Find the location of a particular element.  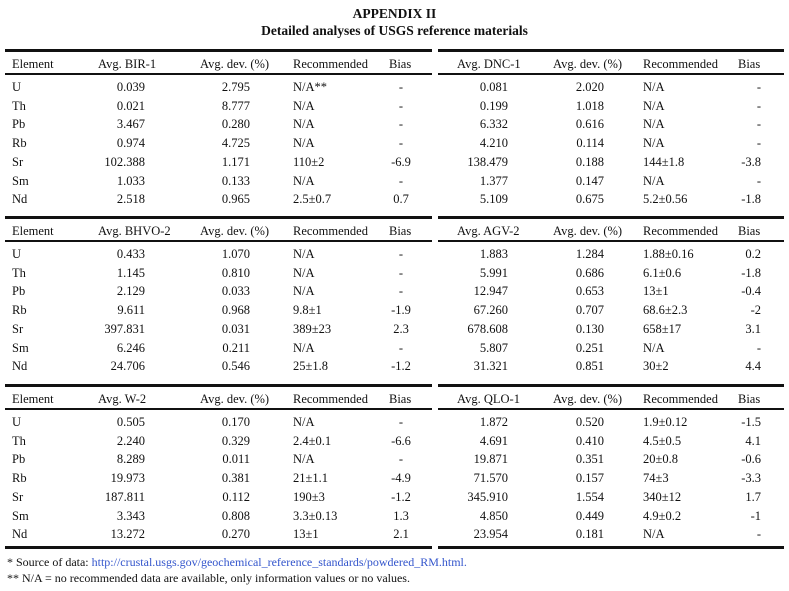

avg-value: 0.039 is located at coordinates (130, 87).